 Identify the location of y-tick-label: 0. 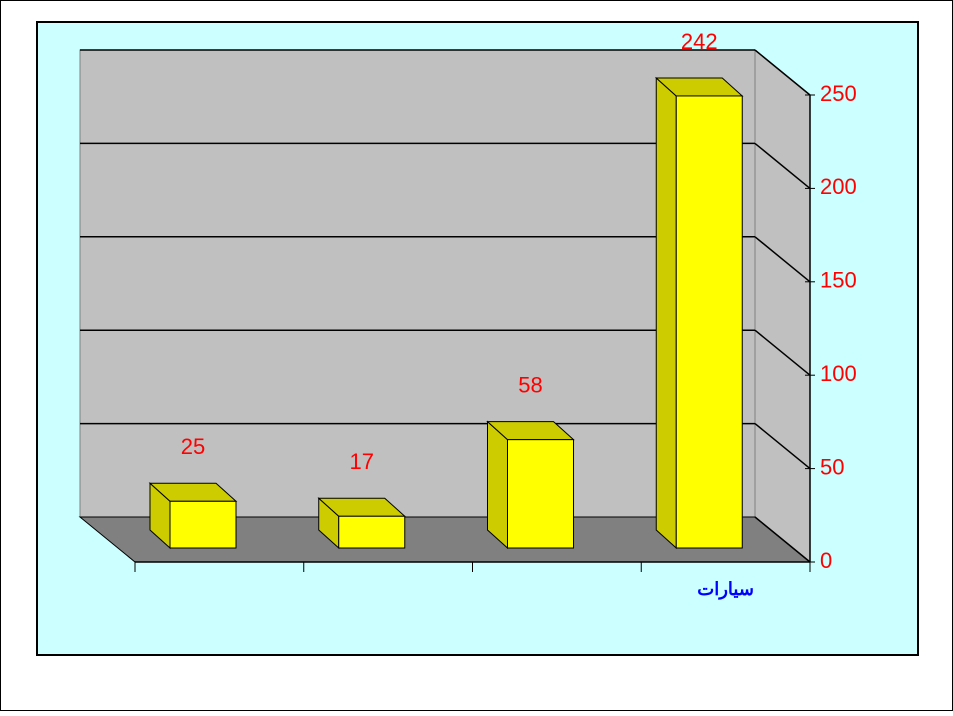
(826, 560).